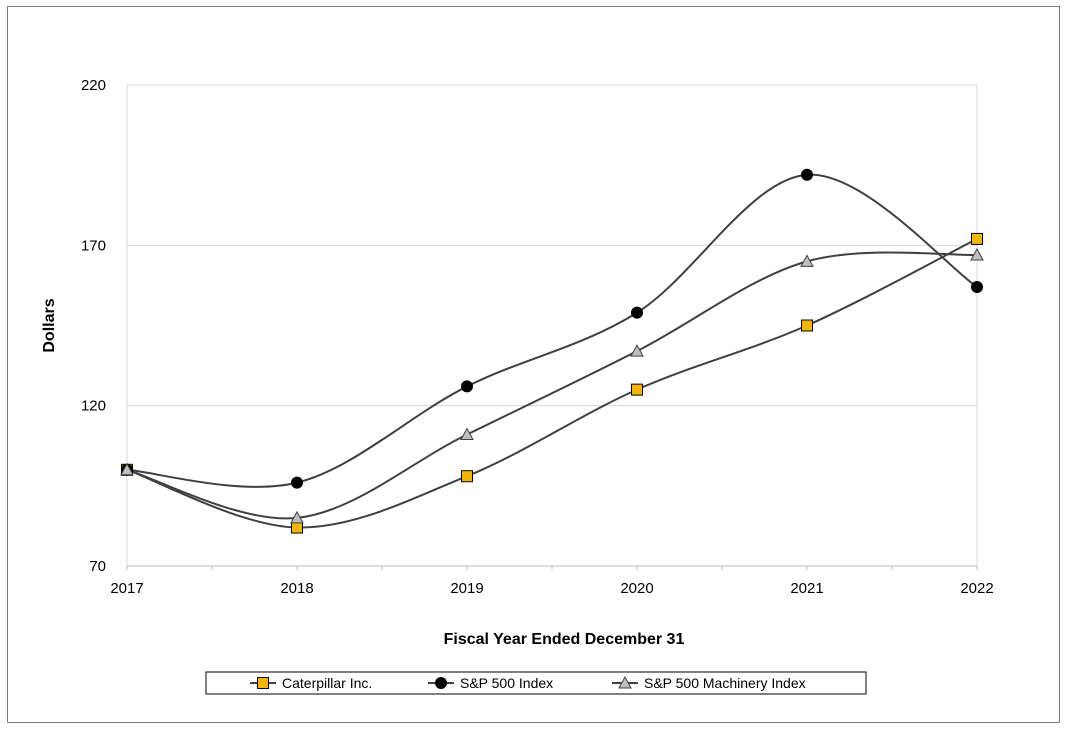 The width and height of the screenshot is (1069, 732). Describe the element at coordinates (551, 588) in the screenshot. I see `x-axis-ticks: 2017 2018 2019 2020 2021 2022` at that location.